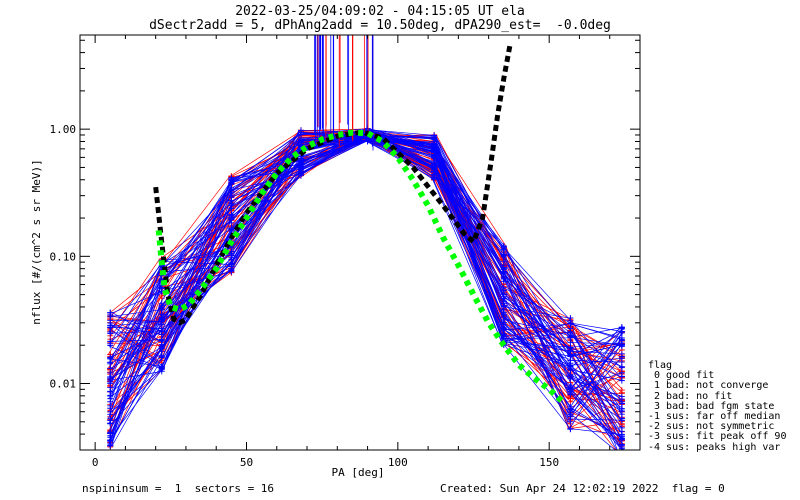  I want to click on x-tick-label: 0, so click(95, 462).